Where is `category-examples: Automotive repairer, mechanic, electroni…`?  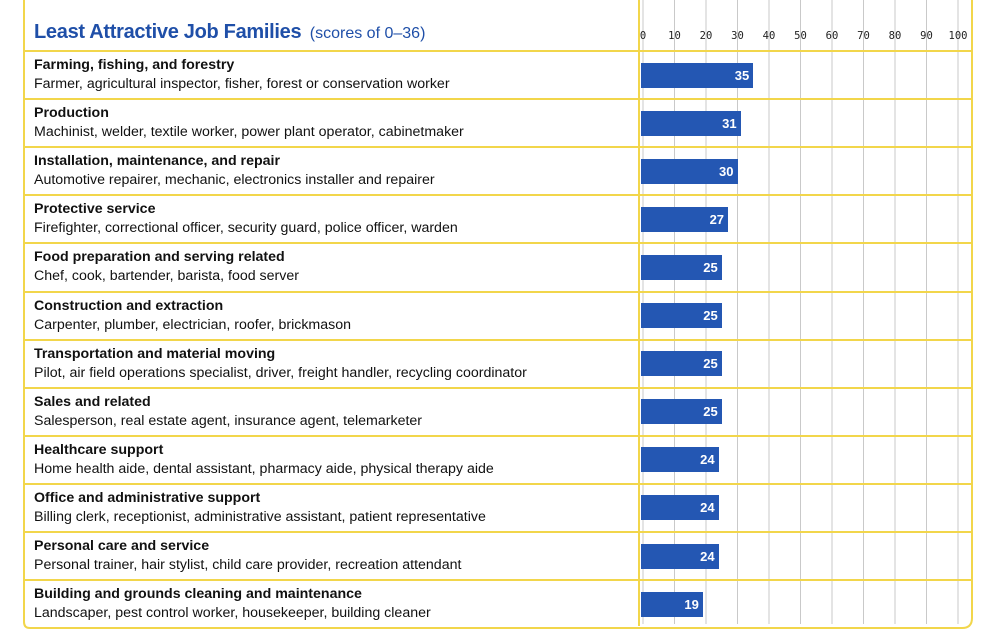
category-examples: Automotive repairer, mechanic, electroni… is located at coordinates (234, 180).